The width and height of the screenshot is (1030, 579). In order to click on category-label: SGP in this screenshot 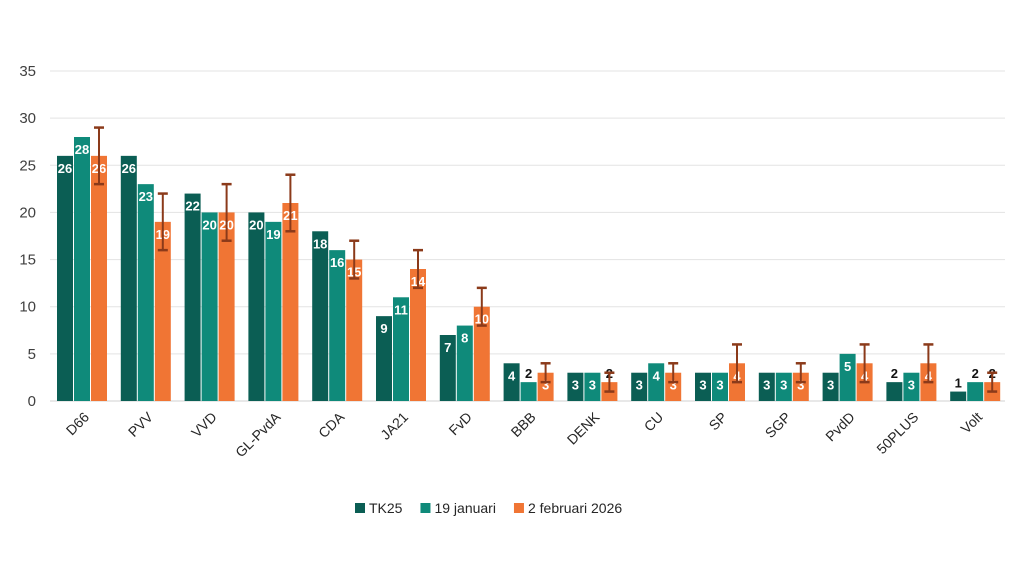, I will do `click(778, 425)`.